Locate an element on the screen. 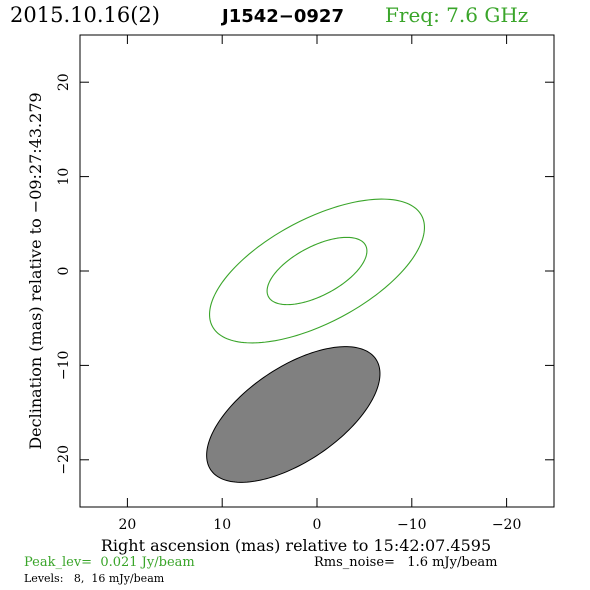  peak-level-label: Peak_lev= 0.021 Jy/beam is located at coordinates (109, 562).